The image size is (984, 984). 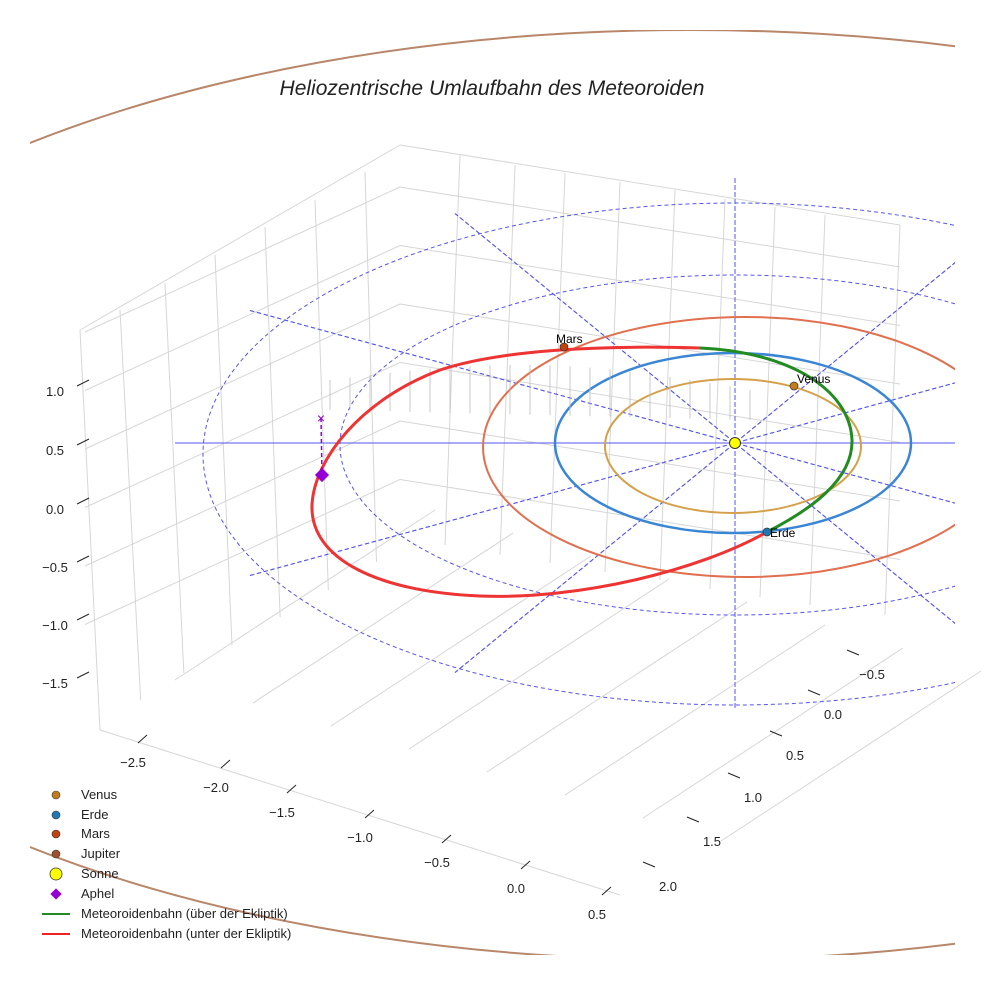 I want to click on z-tick-label: −1.5, so click(x=55, y=683).